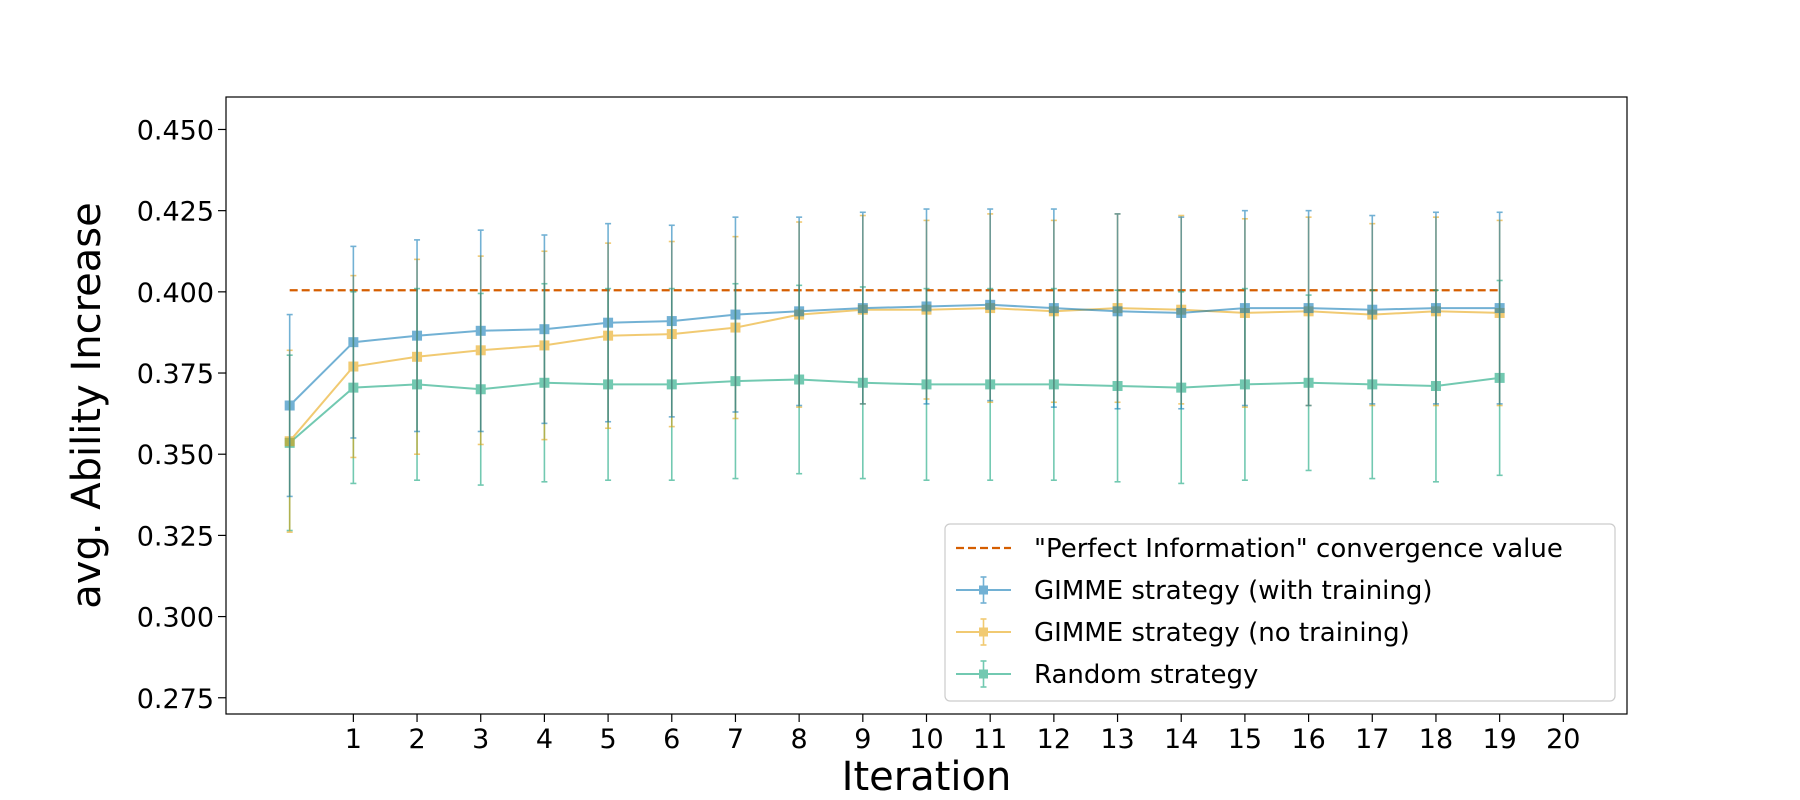  What do you see at coordinates (1222, 633) in the screenshot?
I see `legend-label: GIMME strategy (no training)` at bounding box center [1222, 633].